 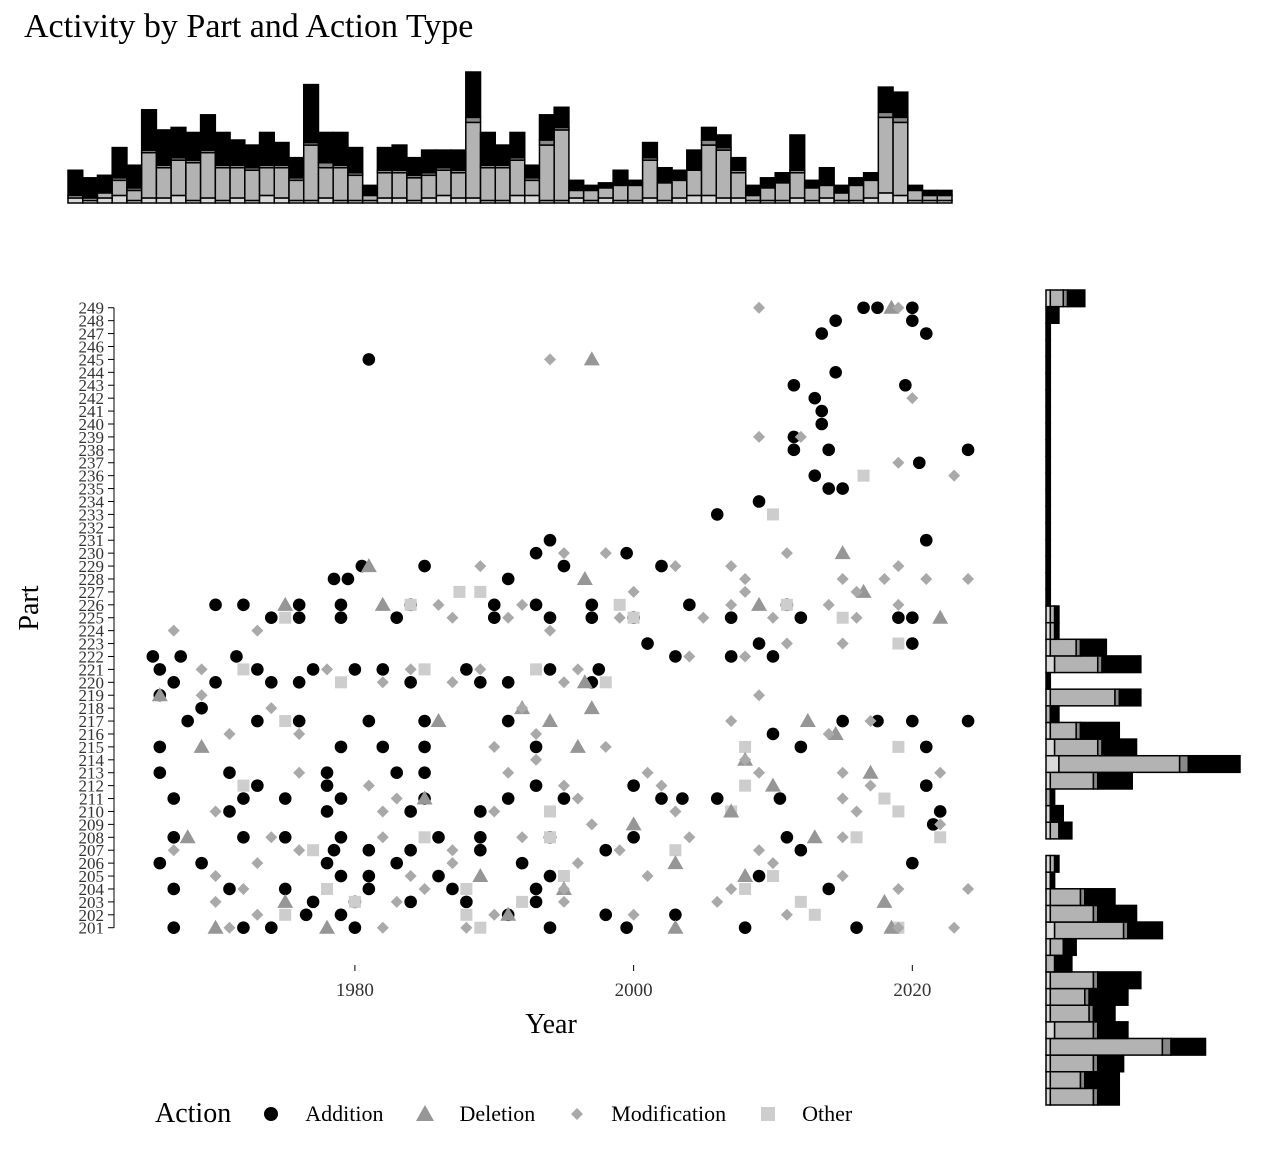 What do you see at coordinates (92, 747) in the screenshot?
I see `y-tick-label: 215` at bounding box center [92, 747].